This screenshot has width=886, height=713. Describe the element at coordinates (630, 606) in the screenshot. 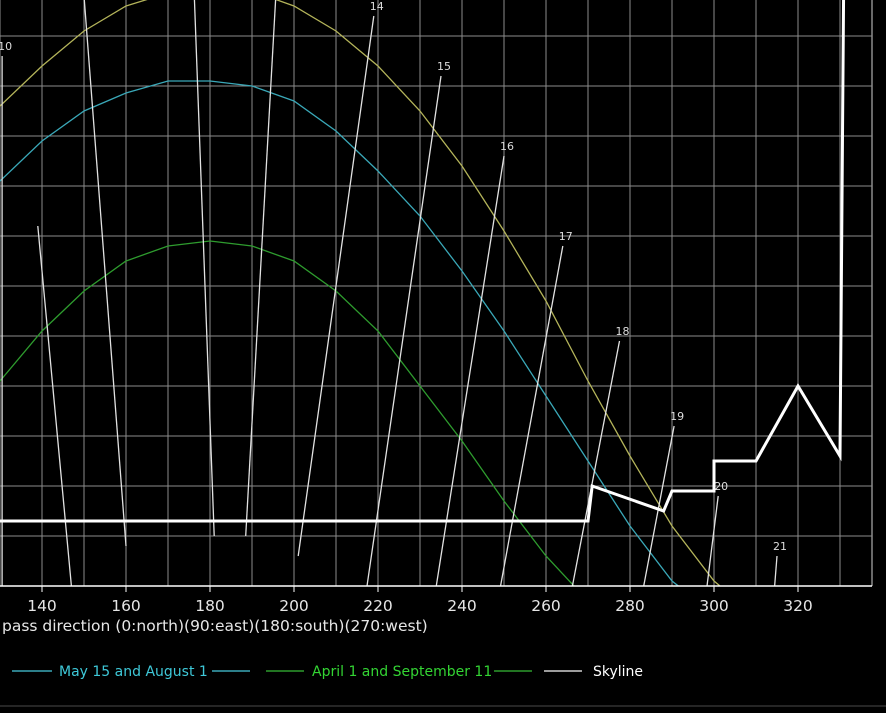

I see `x-tick-label: 280` at that location.